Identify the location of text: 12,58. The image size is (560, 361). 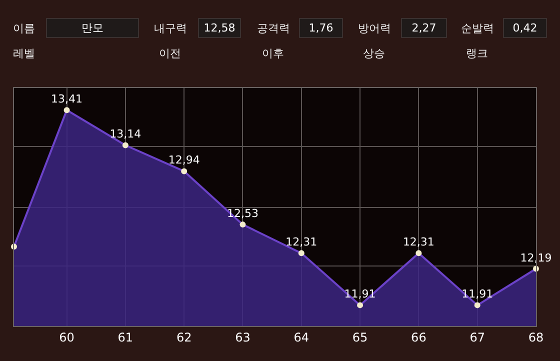
(220, 28).